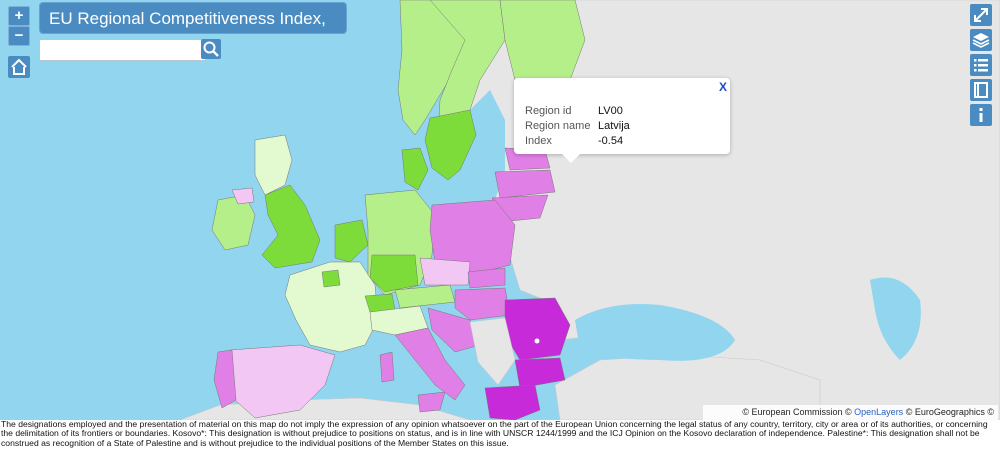 The width and height of the screenshot is (1000, 455). Describe the element at coordinates (571, 158) in the screenshot. I see `popup-tail` at that location.